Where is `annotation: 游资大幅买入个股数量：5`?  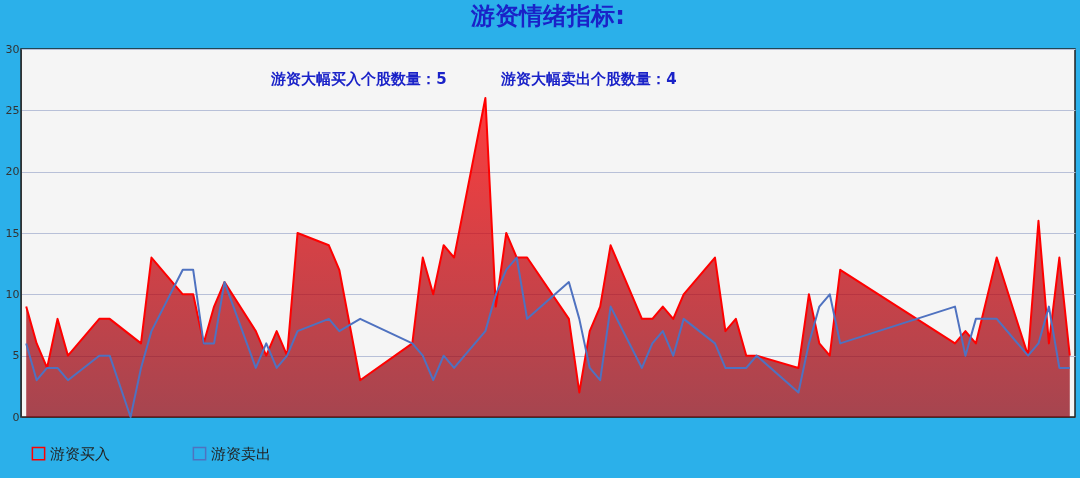
annotation: 游资大幅买入个股数量：5 is located at coordinates (358, 79).